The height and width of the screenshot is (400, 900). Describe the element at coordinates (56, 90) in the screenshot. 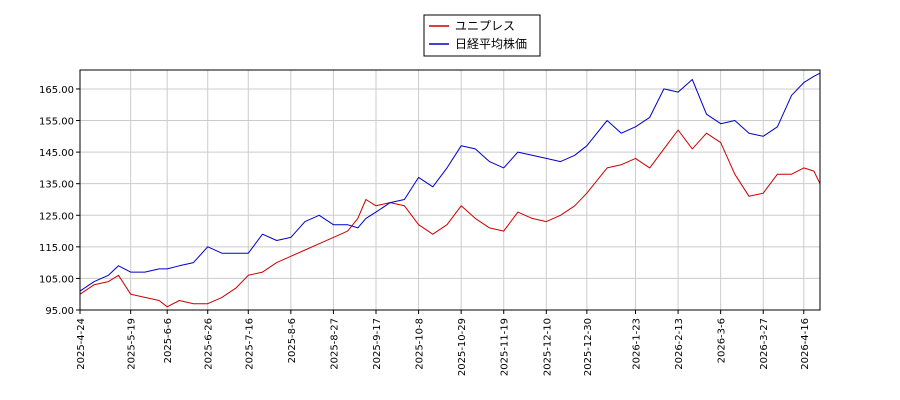

I see `y-tick-label: 165.00` at that location.